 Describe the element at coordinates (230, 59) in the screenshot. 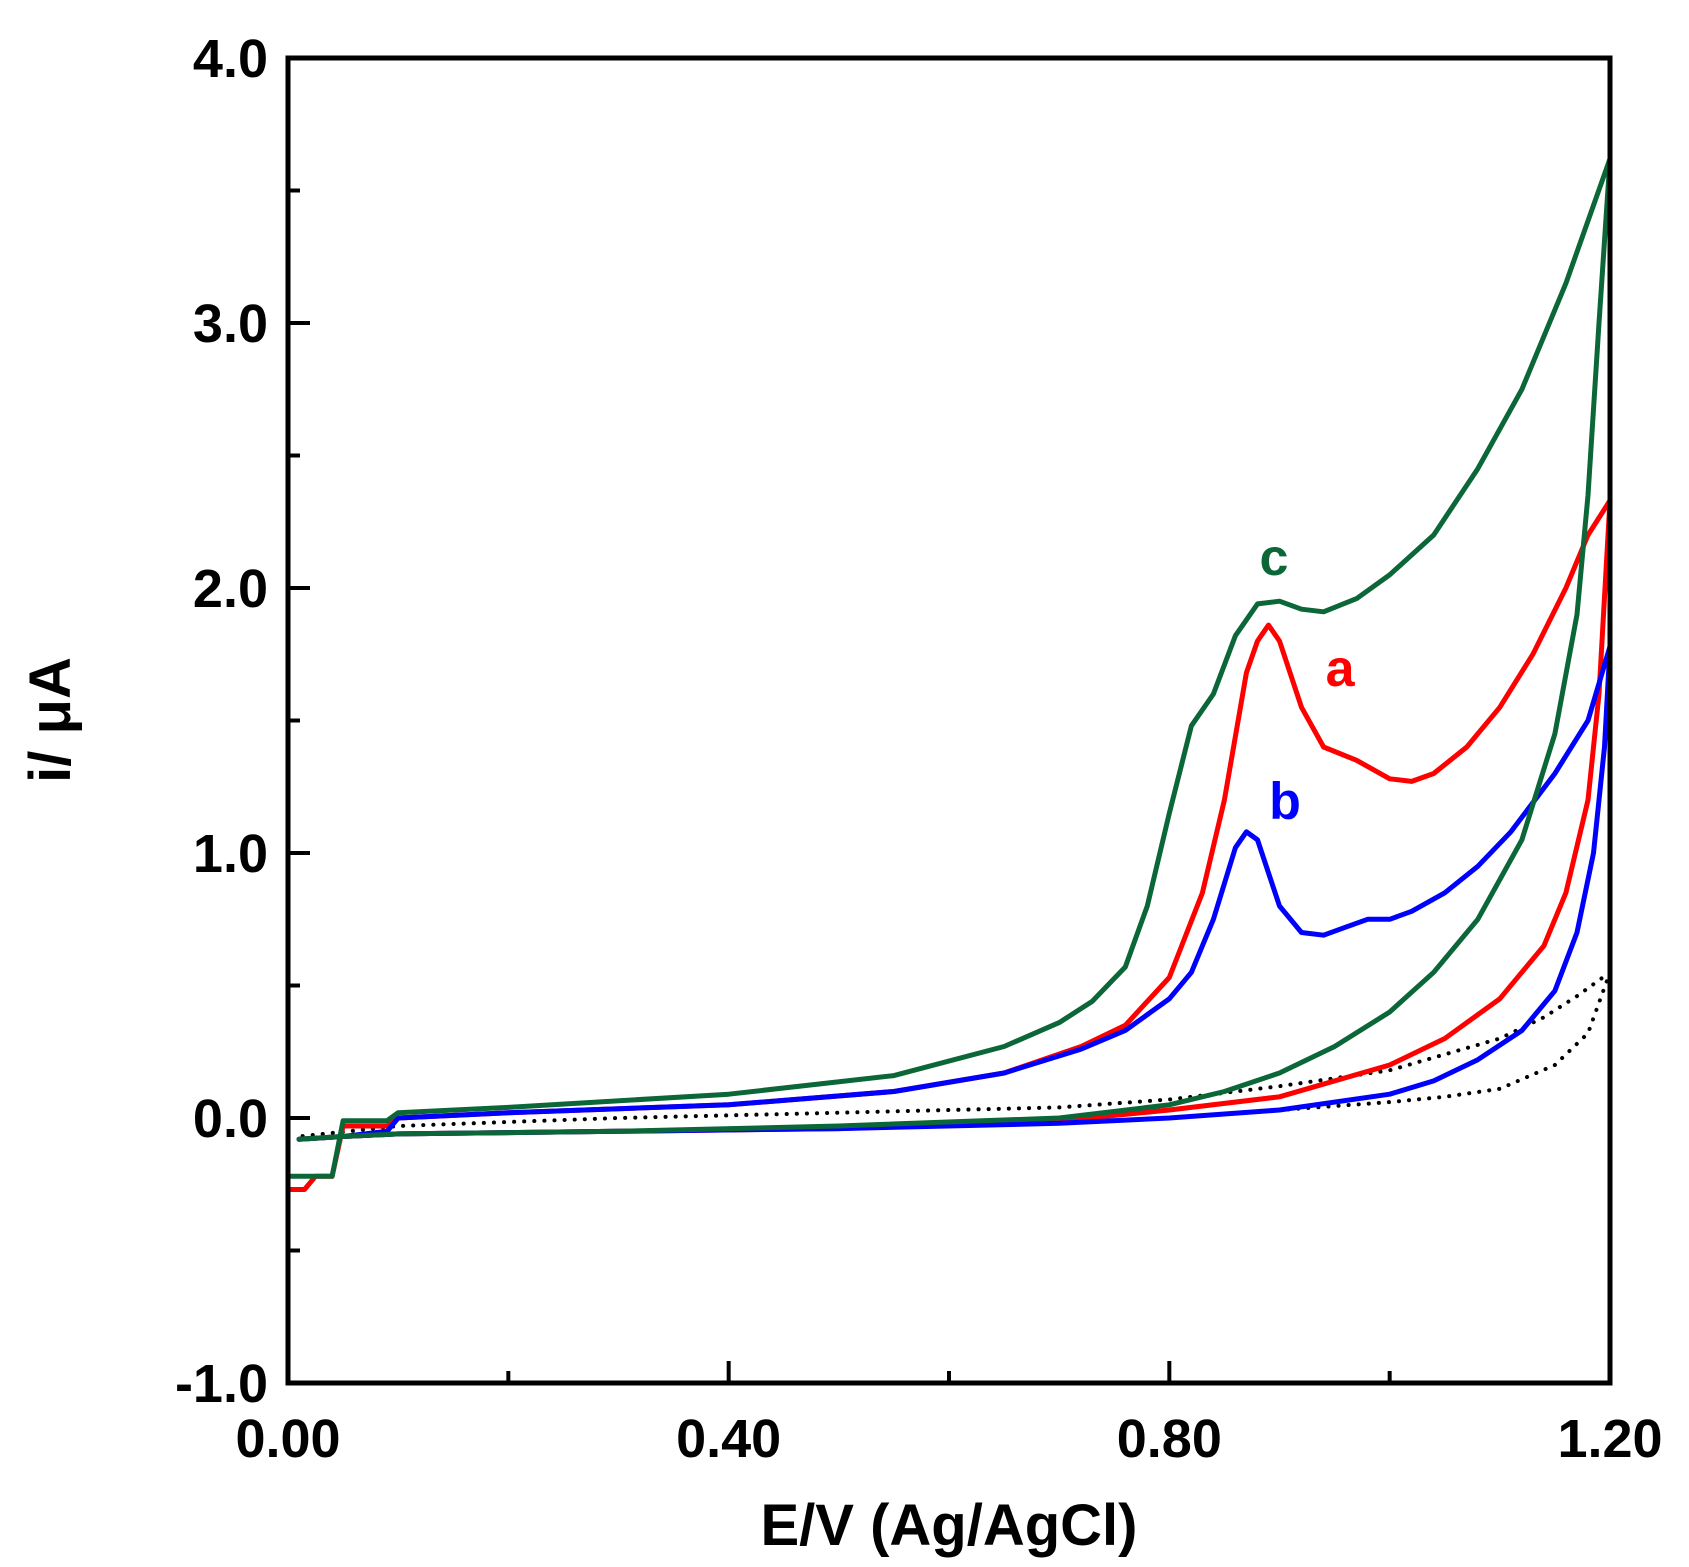

I see `y-tick-label: 4.0` at that location.